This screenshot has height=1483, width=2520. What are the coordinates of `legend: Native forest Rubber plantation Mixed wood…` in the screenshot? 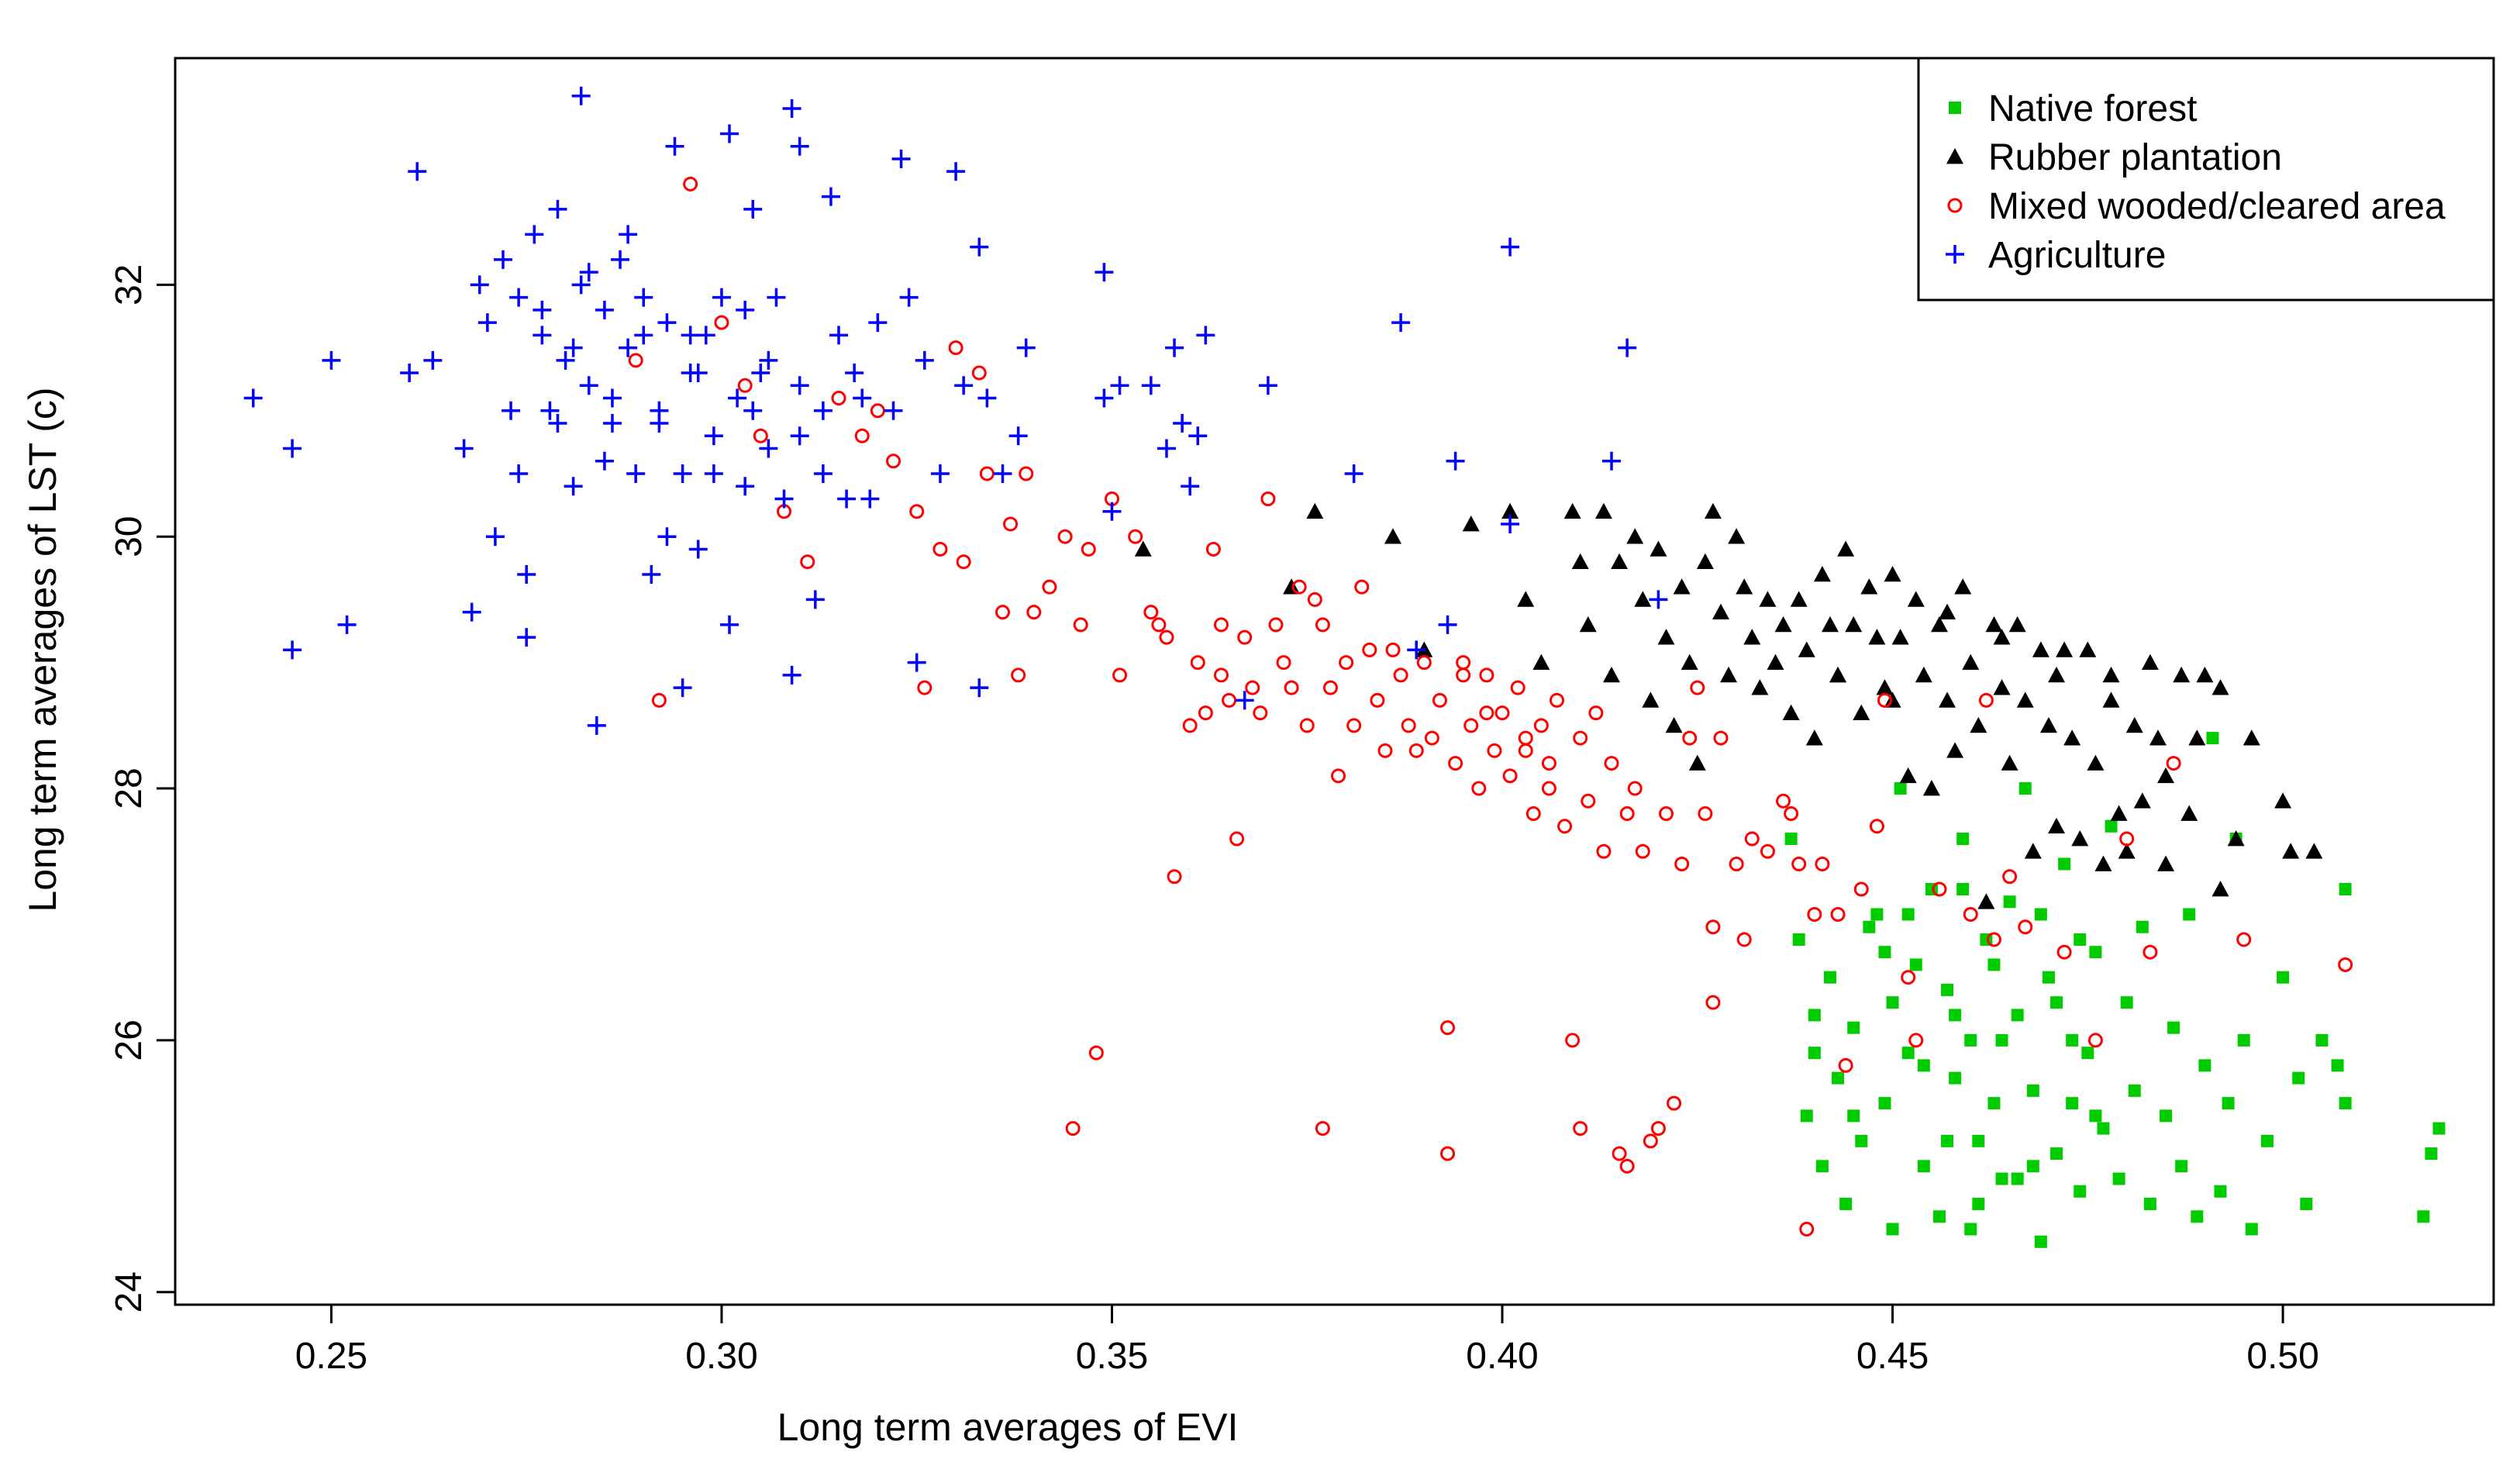 It's located at (2206, 179).